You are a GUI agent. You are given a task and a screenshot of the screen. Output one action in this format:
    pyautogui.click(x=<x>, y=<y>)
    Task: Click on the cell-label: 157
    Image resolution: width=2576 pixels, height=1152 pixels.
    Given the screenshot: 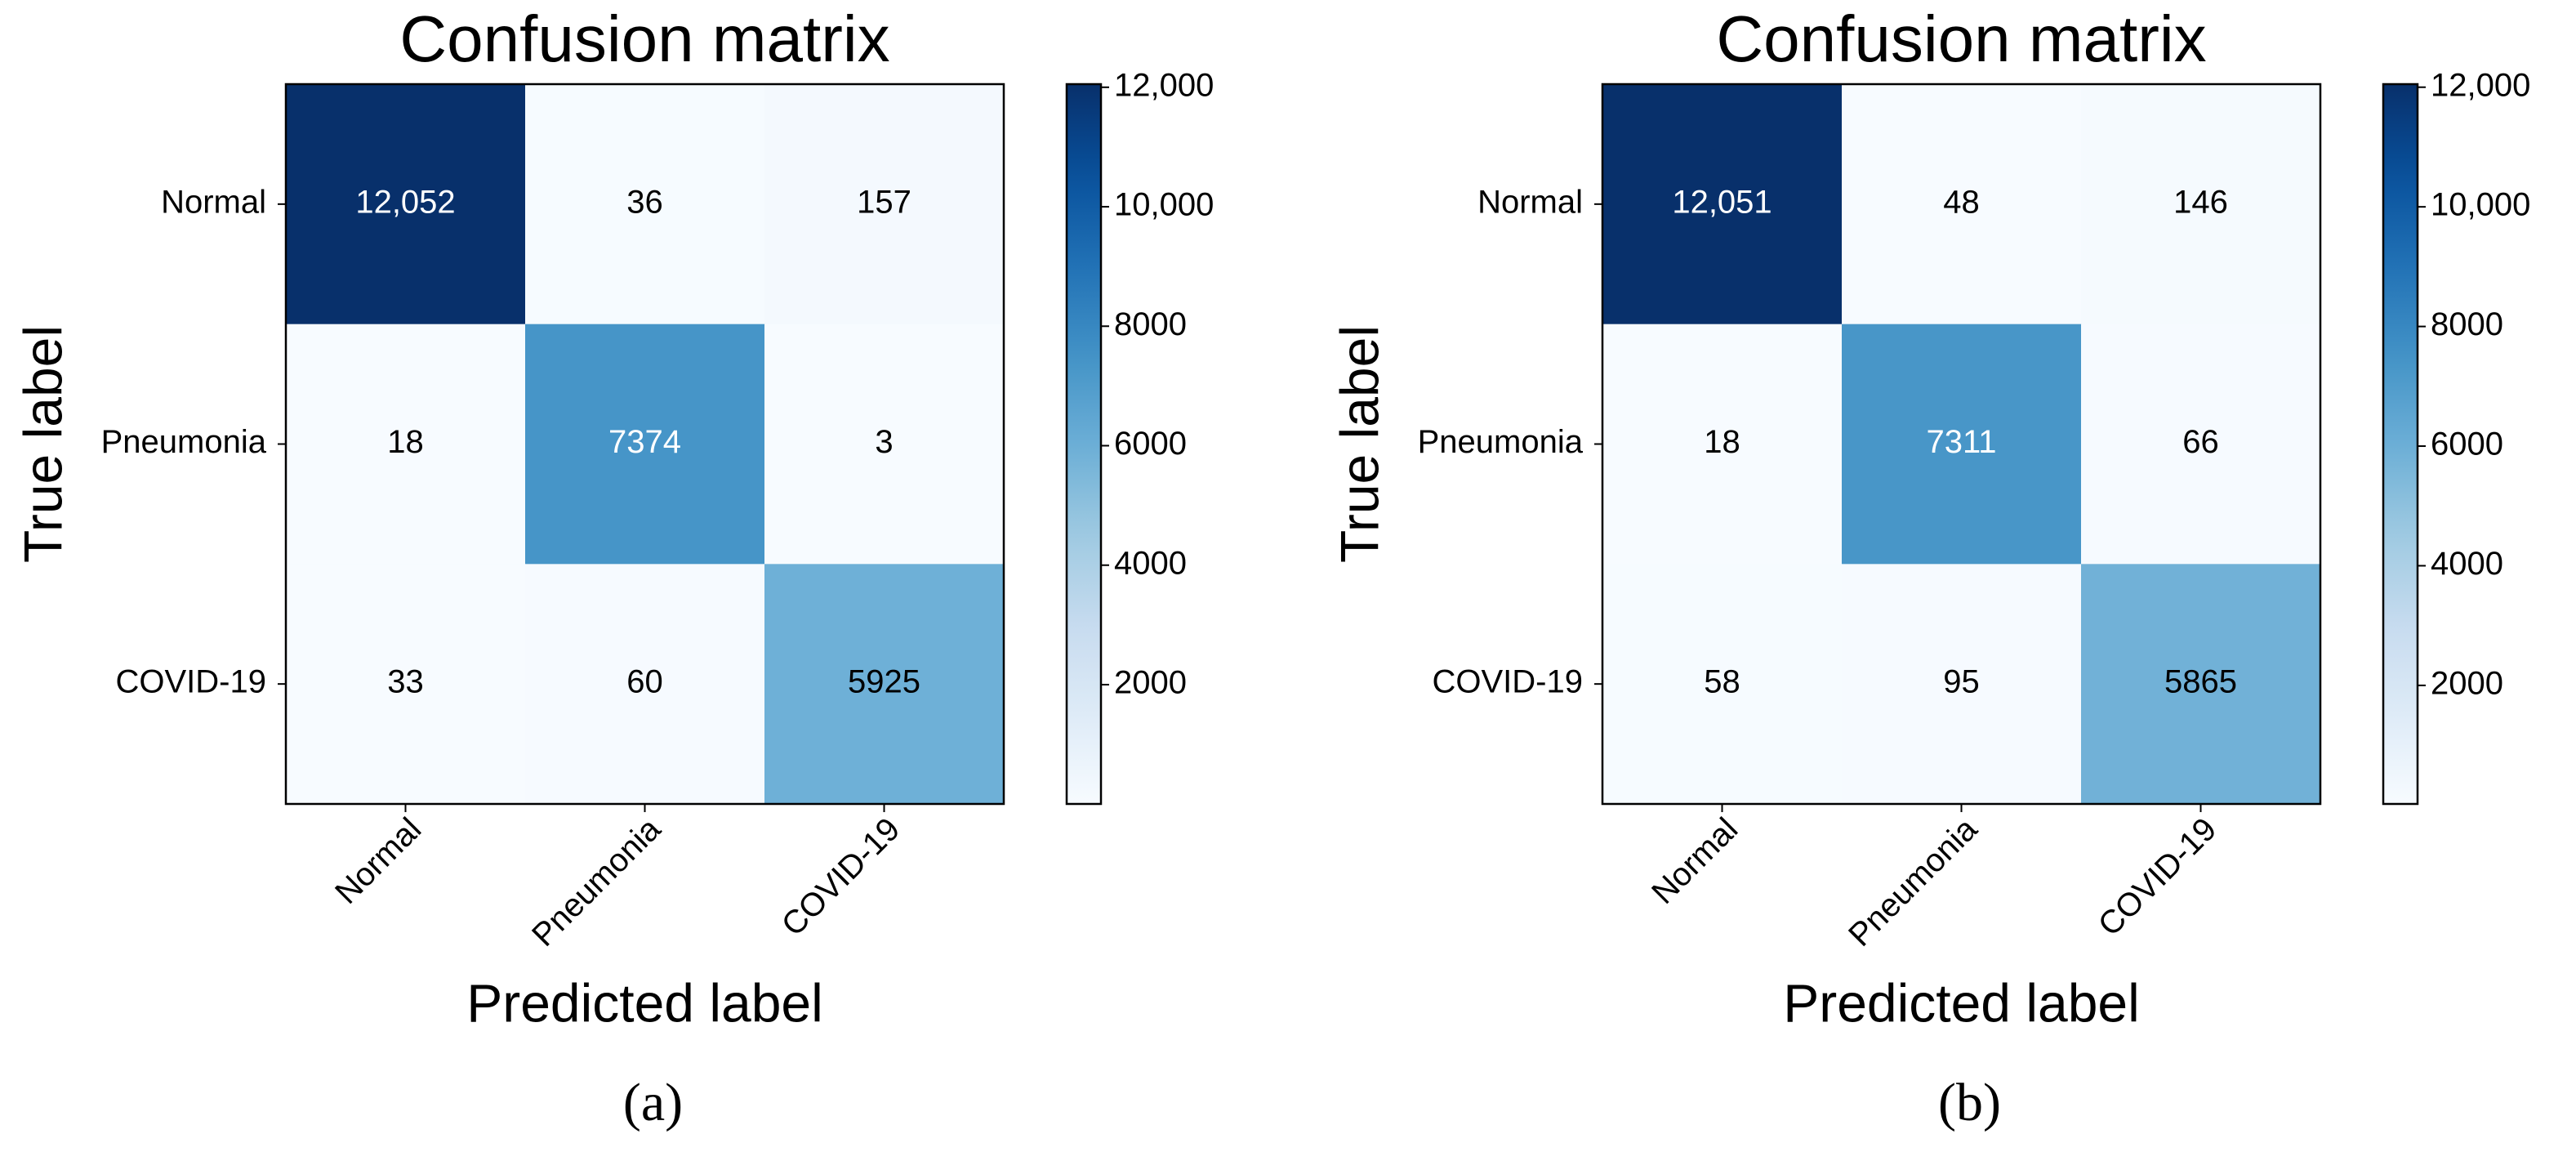 What is the action you would take?
    pyautogui.click(x=884, y=202)
    